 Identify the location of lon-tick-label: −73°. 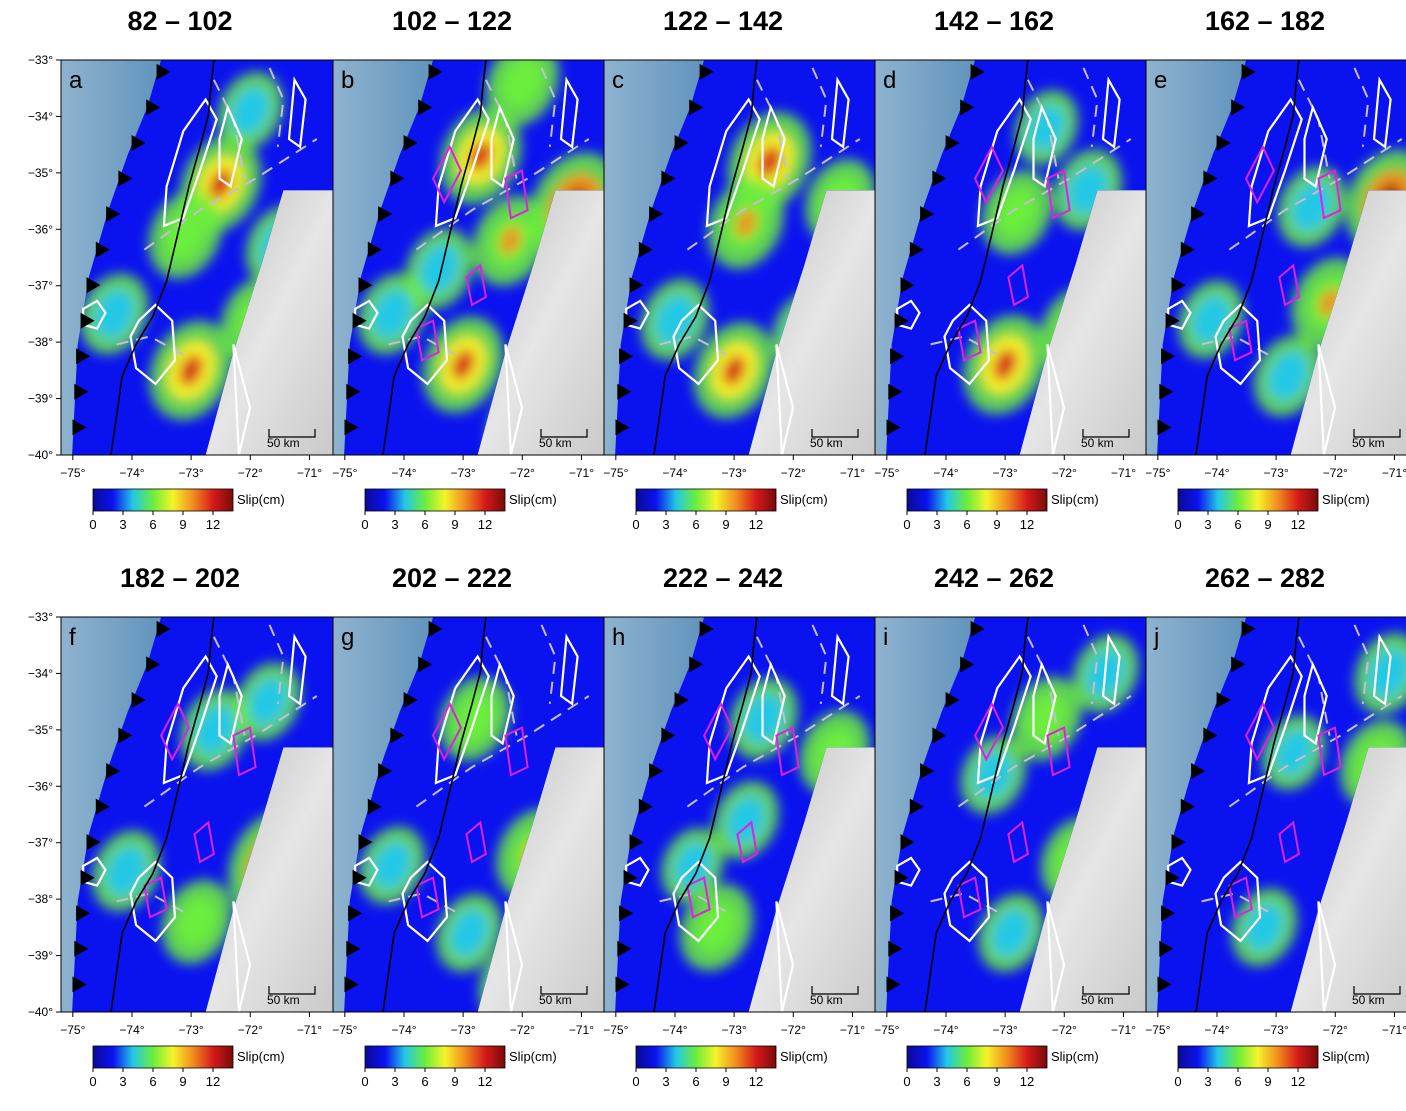
(191, 1030).